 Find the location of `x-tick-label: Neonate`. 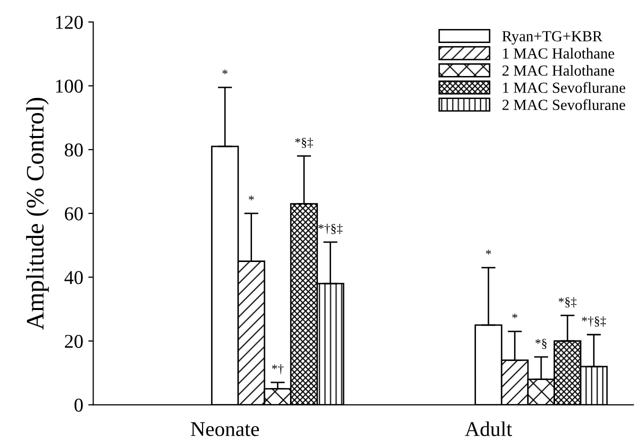

x-tick-label: Neonate is located at coordinates (224, 429).